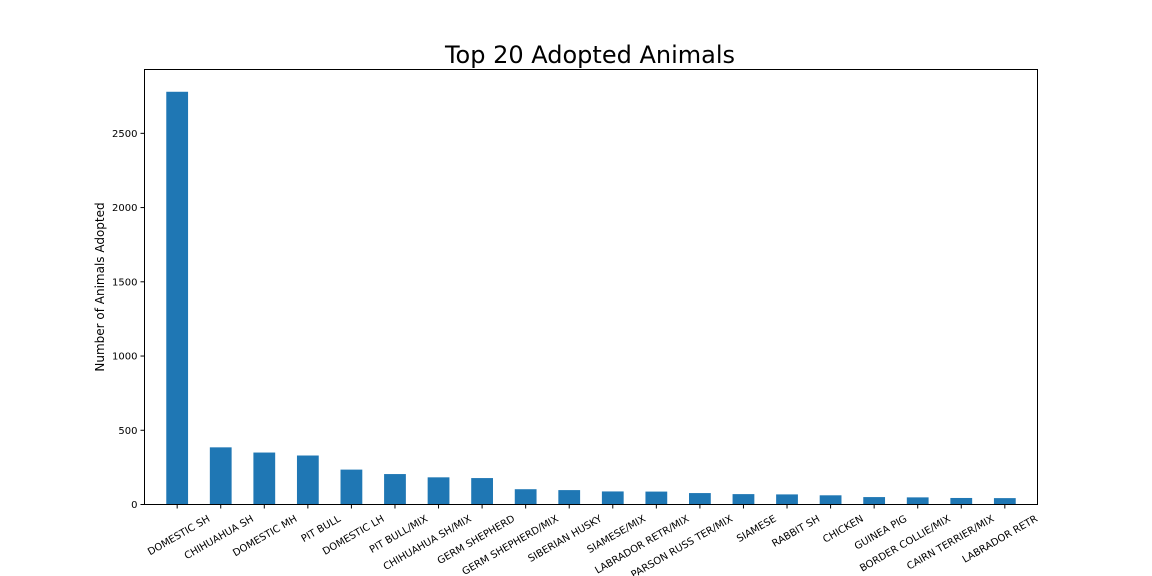 This screenshot has height=576, width=1152. What do you see at coordinates (796, 532) in the screenshot?
I see `x-tick-label-14: RABBIT SH` at bounding box center [796, 532].